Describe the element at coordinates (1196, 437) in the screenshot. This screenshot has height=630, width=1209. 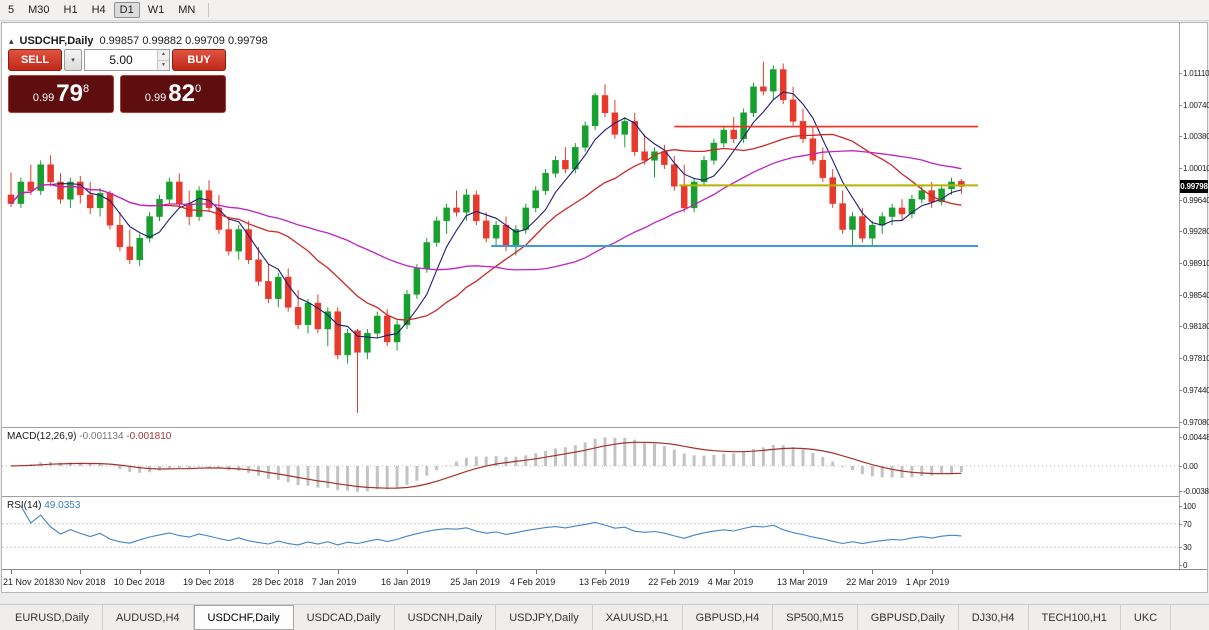
I see `scale-label: 0.004487` at that location.